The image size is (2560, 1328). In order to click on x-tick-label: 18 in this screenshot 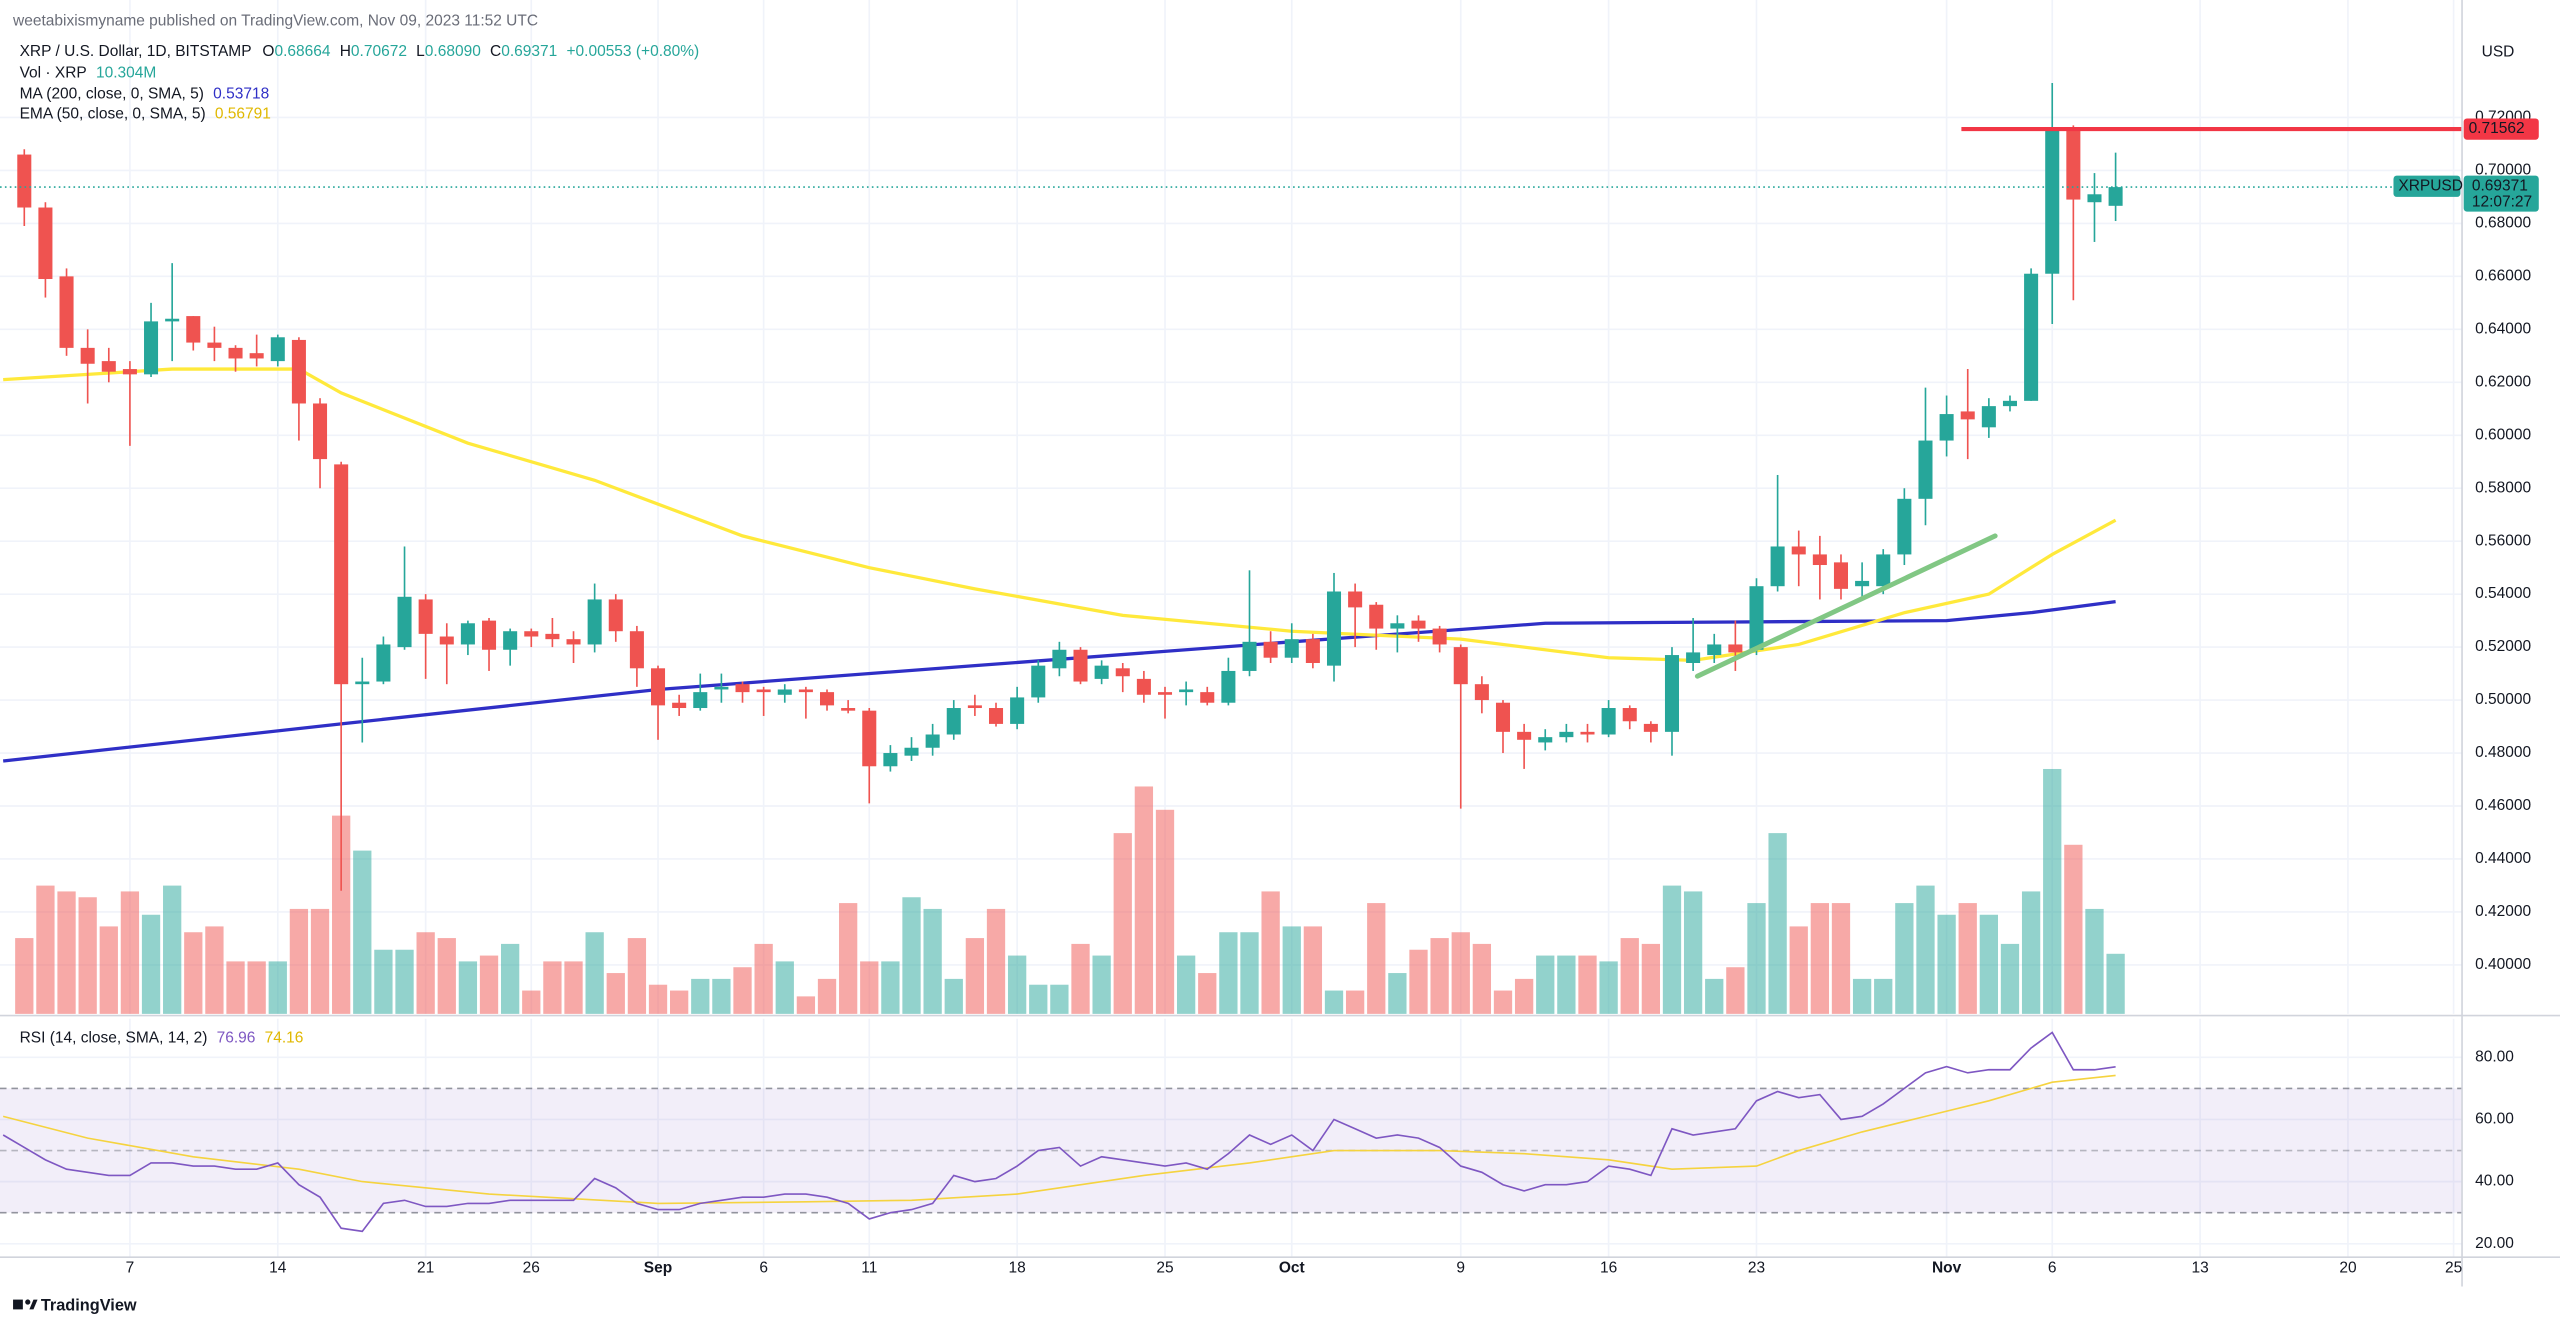, I will do `click(1017, 1268)`.